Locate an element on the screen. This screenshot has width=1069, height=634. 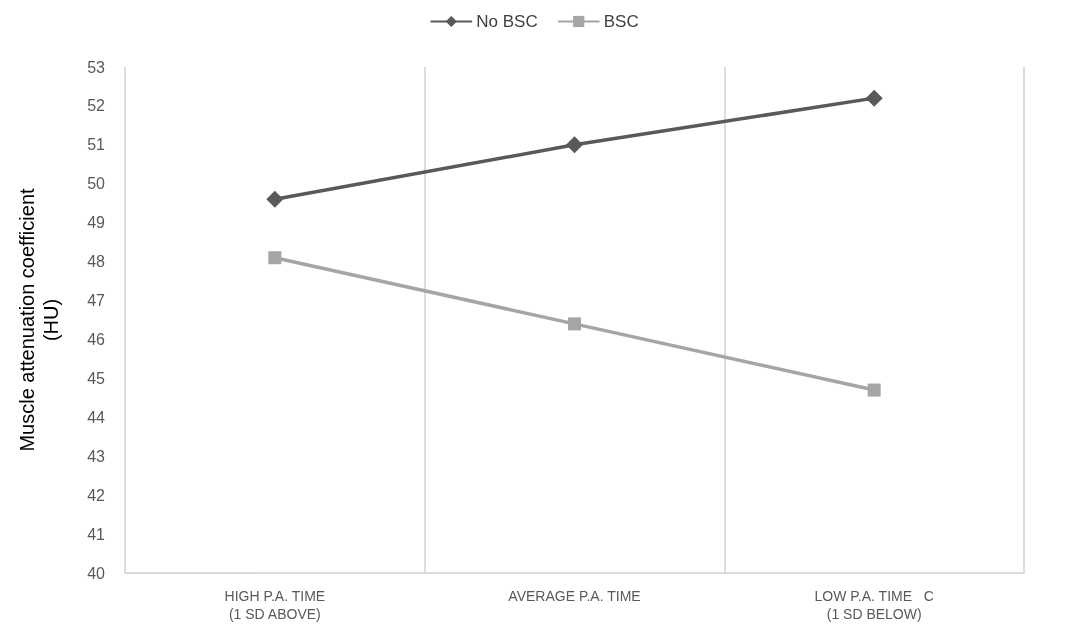
y-tick-label: 47 is located at coordinates (96, 301).